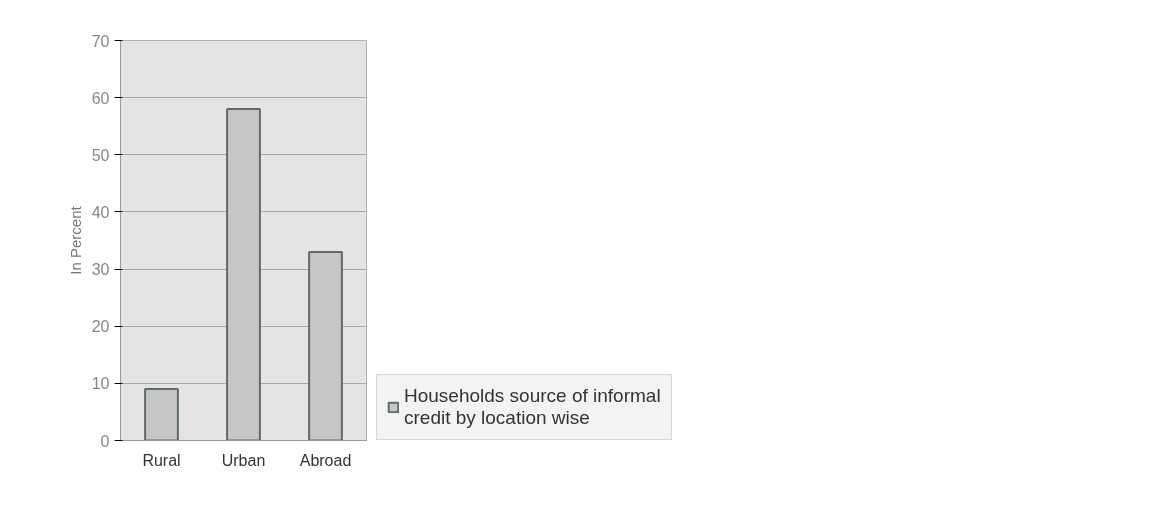 Image resolution: width=1176 pixels, height=506 pixels. What do you see at coordinates (325, 460) in the screenshot?
I see `x-tick-label: Abroad` at bounding box center [325, 460].